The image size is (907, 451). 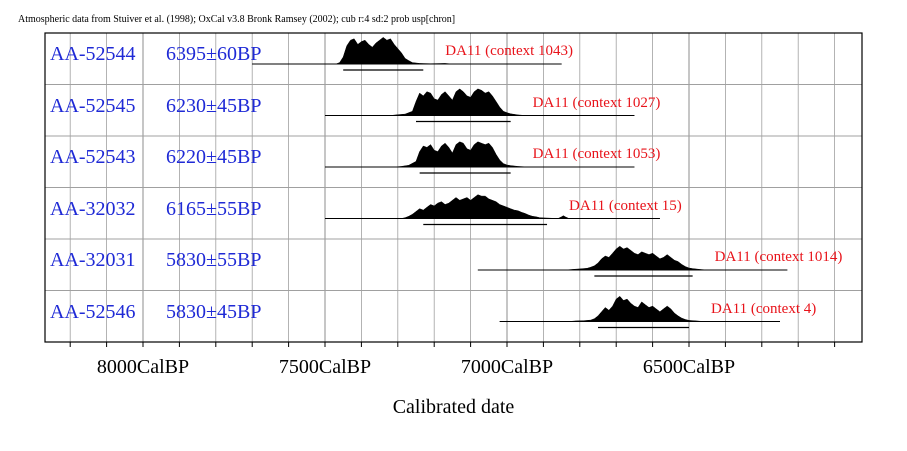 What do you see at coordinates (778, 257) in the screenshot?
I see `context-label: DA11 (context 1014)` at bounding box center [778, 257].